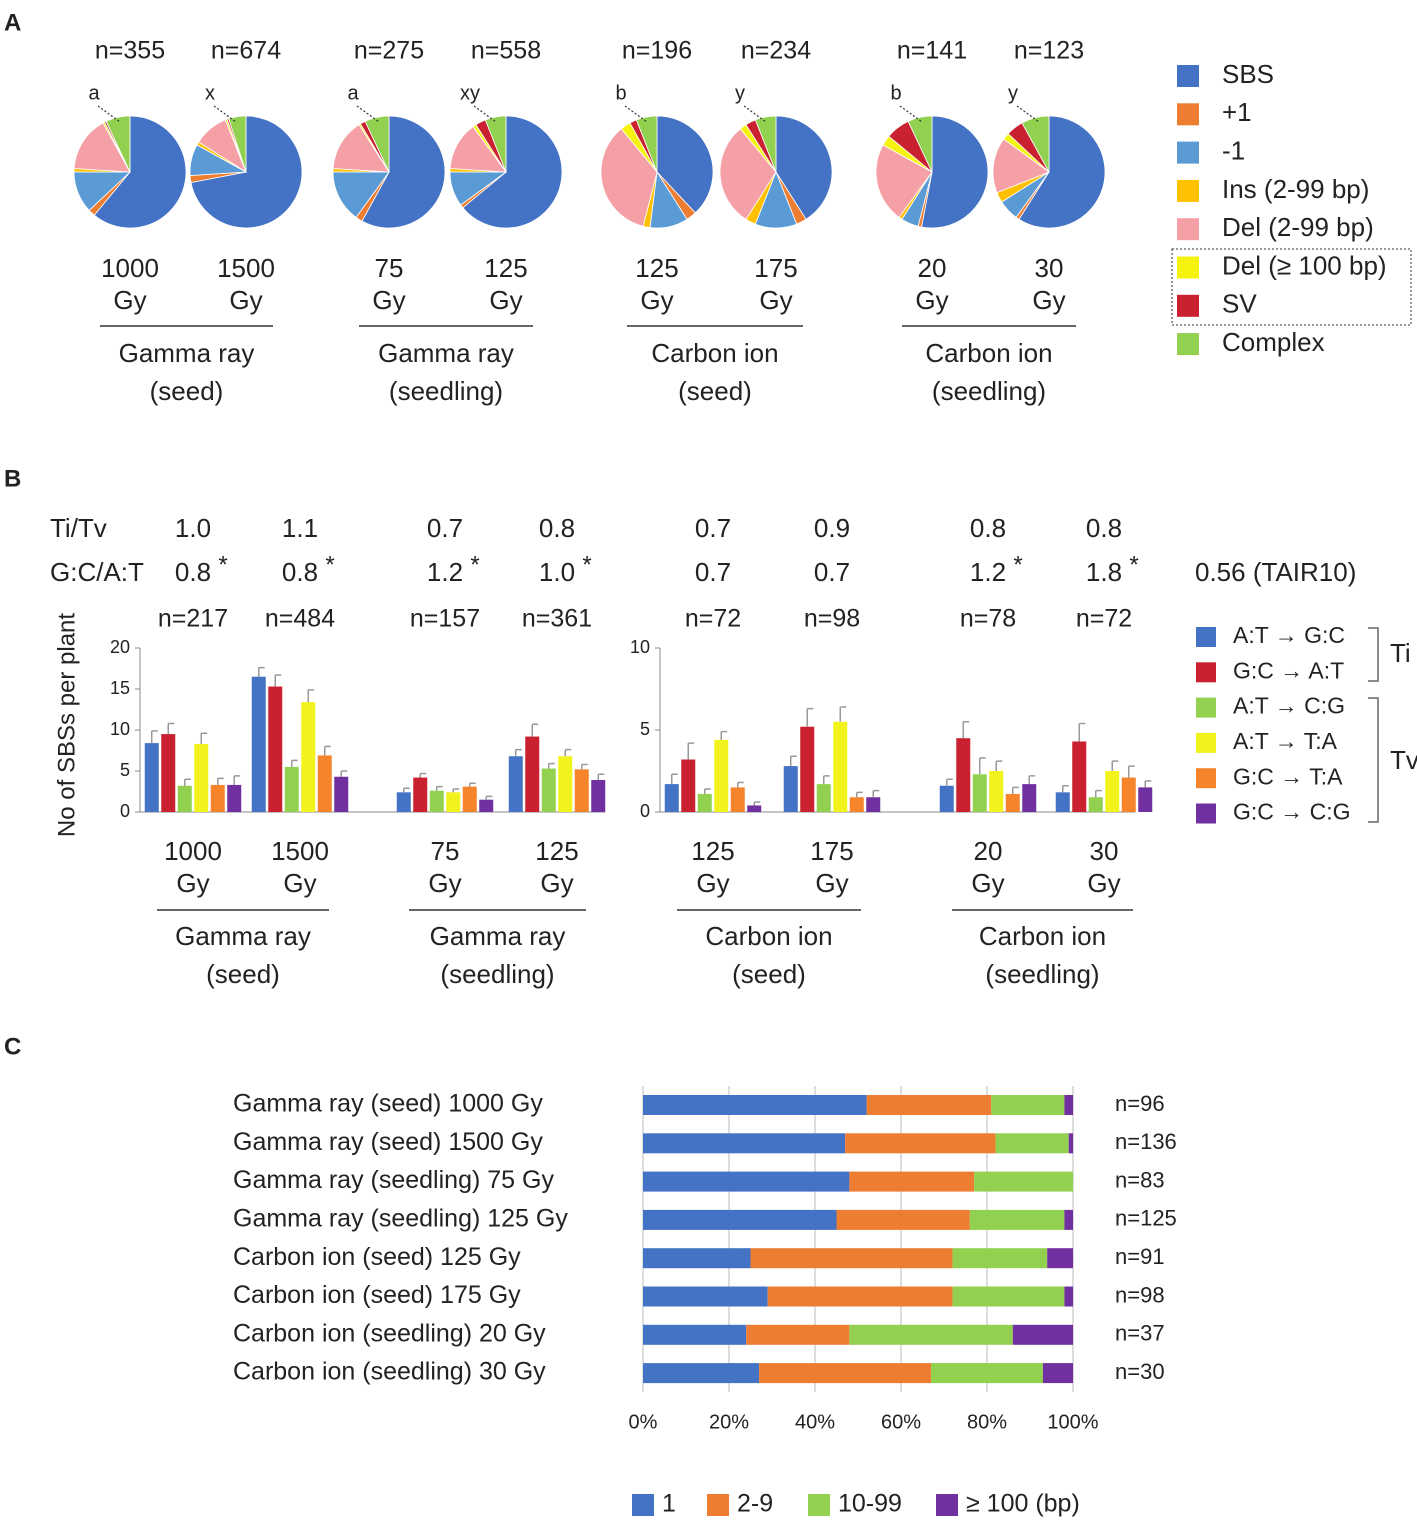  I want to click on gc-at-value: 0.8, so click(193, 572).